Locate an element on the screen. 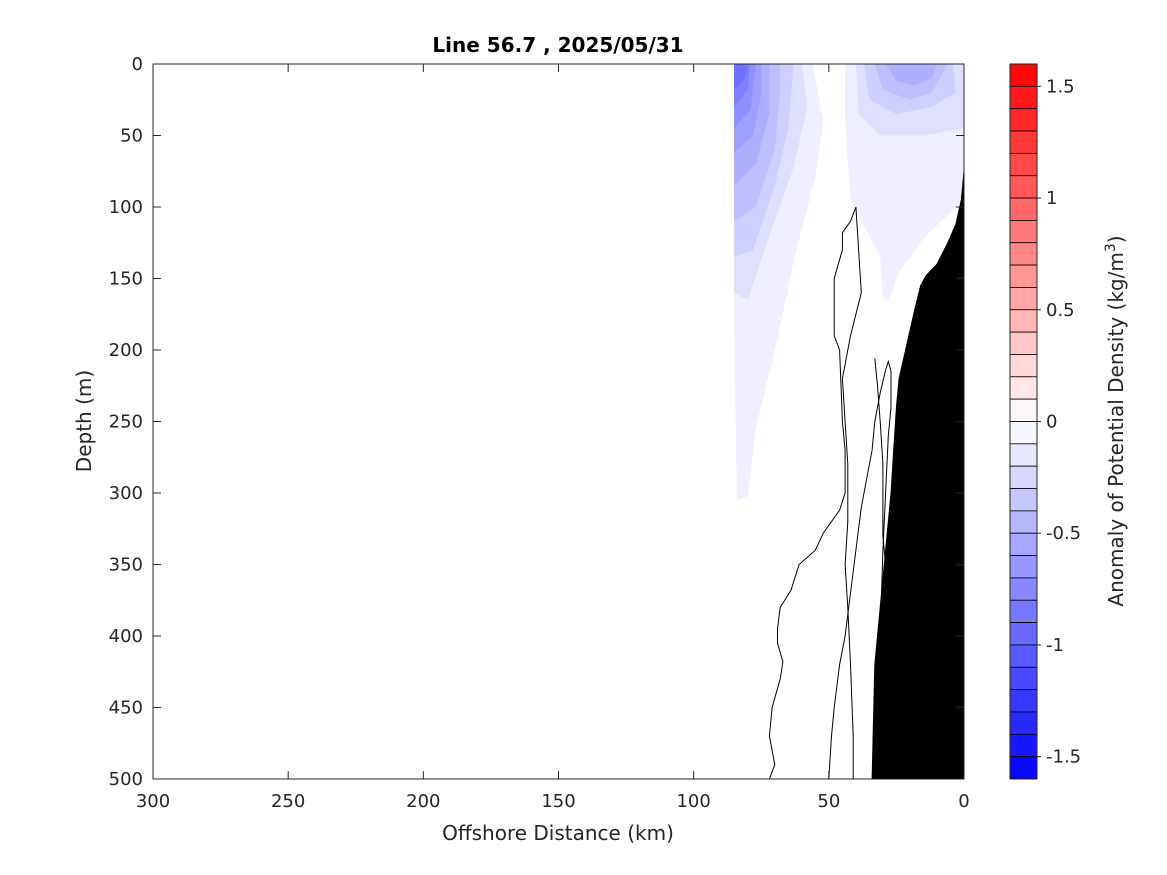 The image size is (1167, 875). bathymetry-seafloor is located at coordinates (917, 446).